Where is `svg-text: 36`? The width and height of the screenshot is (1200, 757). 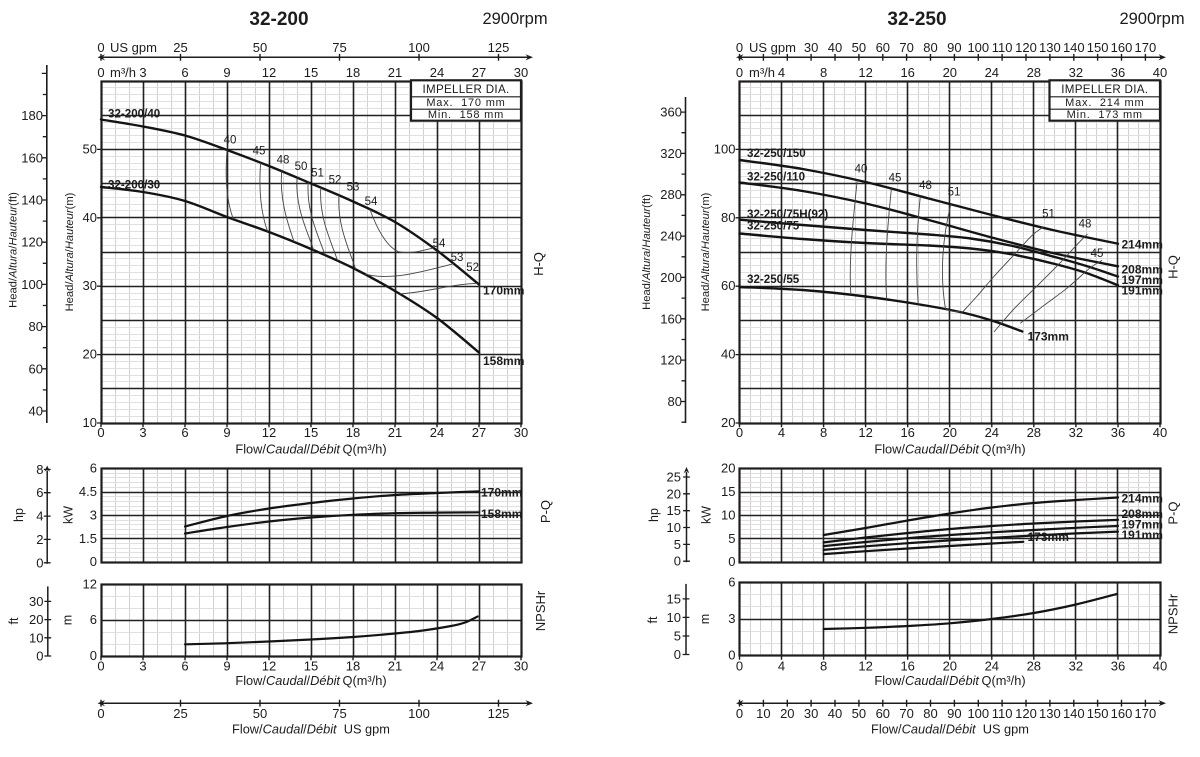 svg-text: 36 is located at coordinates (1118, 72).